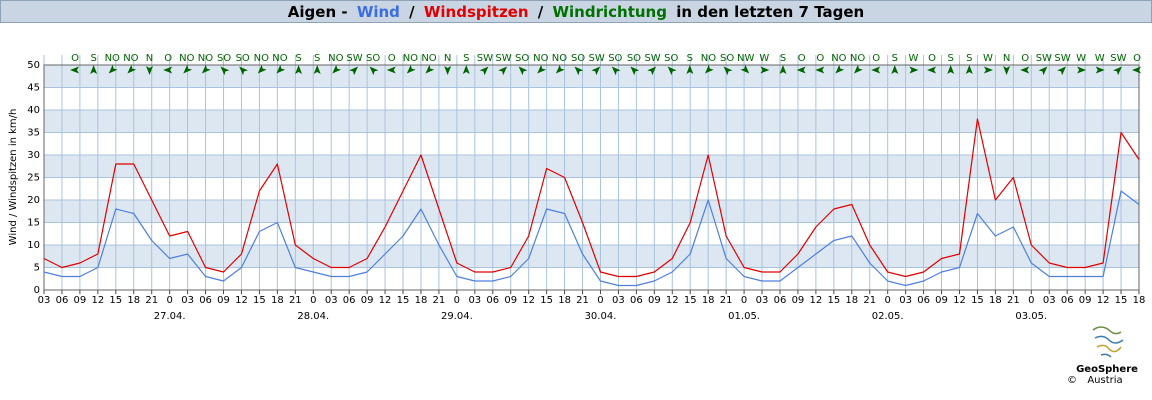 The width and height of the screenshot is (1152, 400). I want to click on date-label: 02.05., so click(888, 316).